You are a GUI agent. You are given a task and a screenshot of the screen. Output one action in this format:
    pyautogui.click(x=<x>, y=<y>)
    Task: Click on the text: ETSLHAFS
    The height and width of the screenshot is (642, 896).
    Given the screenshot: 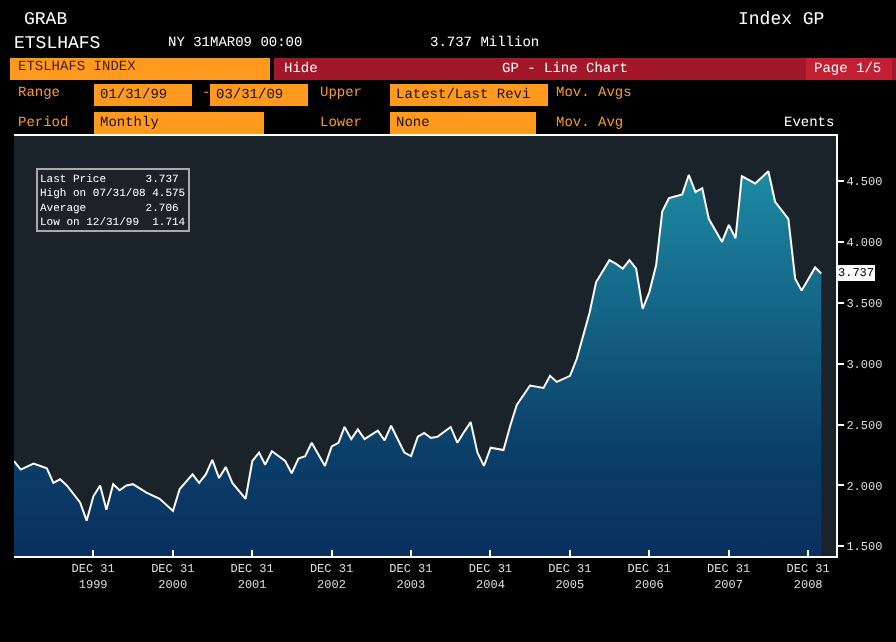 What is the action you would take?
    pyautogui.click(x=57, y=44)
    